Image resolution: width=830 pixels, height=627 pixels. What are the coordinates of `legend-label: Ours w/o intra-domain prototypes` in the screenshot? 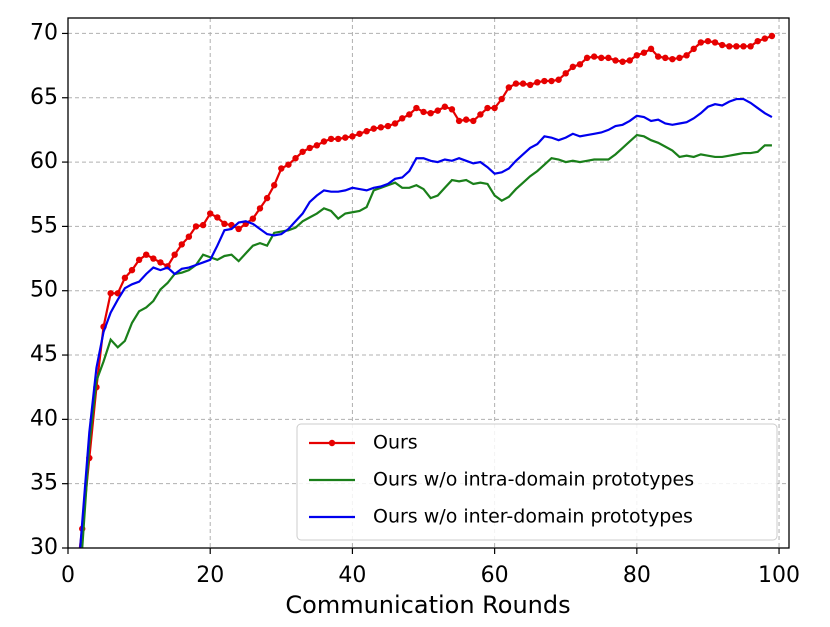 It's located at (533, 480).